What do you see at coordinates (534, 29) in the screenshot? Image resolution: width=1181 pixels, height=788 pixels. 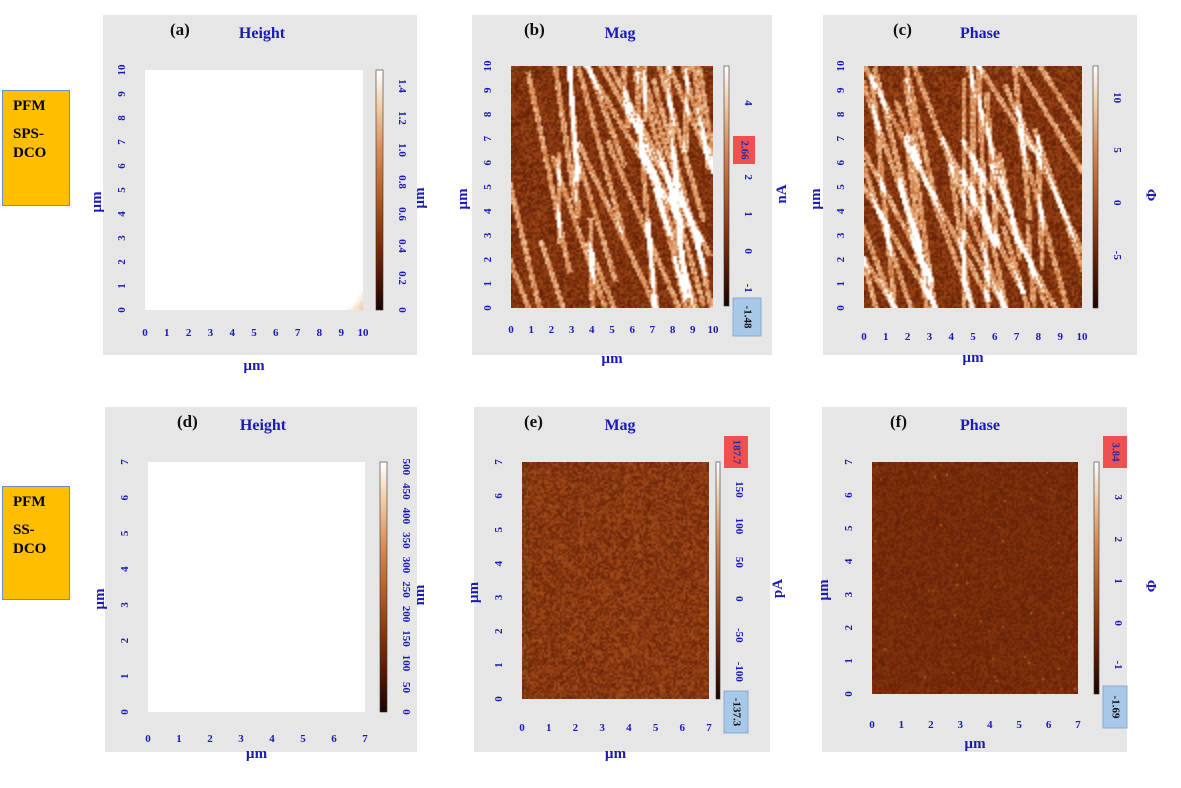 I see `panel-letter: (b)` at bounding box center [534, 29].